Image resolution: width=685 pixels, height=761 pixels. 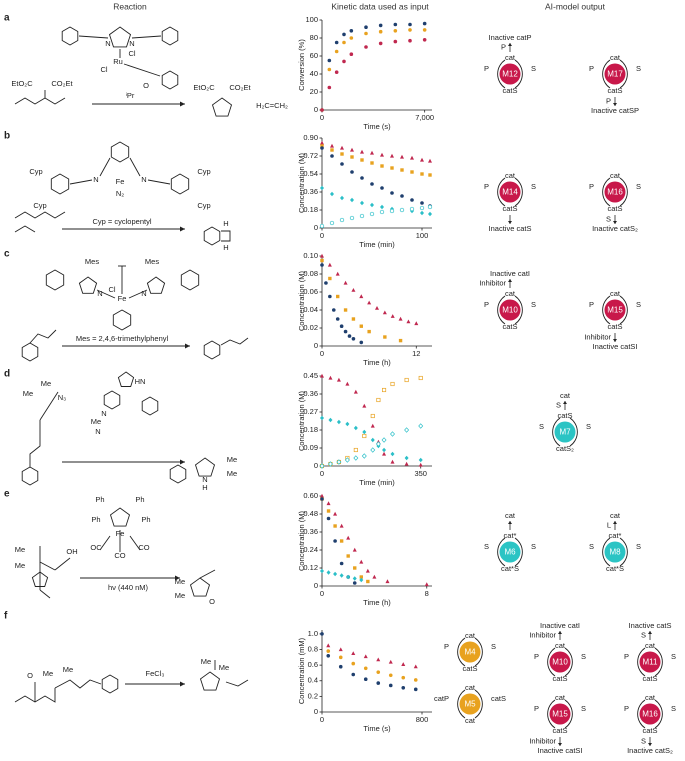 What do you see at coordinates (558, 404) in the screenshot?
I see `via-species: S` at bounding box center [558, 404].